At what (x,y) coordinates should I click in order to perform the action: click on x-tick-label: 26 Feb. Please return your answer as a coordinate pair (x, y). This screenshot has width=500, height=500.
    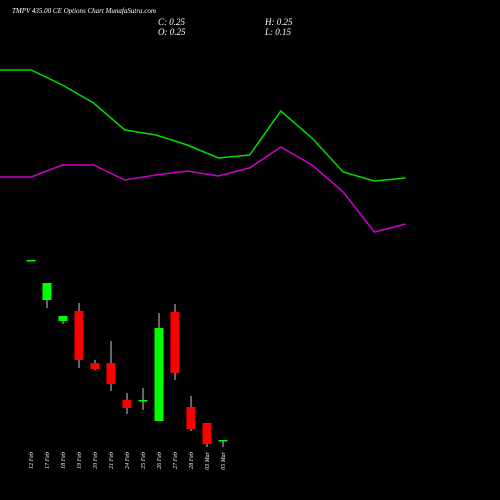
    Looking at the image, I should click on (160, 460).